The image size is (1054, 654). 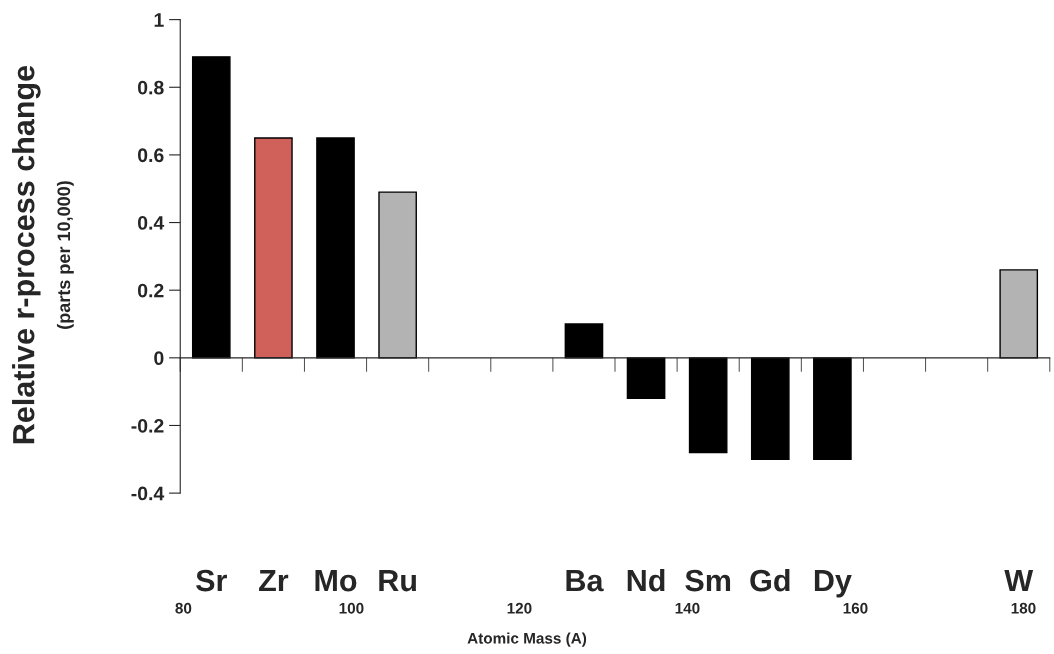 What do you see at coordinates (159, 358) in the screenshot?
I see `y-tick-label: 0` at bounding box center [159, 358].